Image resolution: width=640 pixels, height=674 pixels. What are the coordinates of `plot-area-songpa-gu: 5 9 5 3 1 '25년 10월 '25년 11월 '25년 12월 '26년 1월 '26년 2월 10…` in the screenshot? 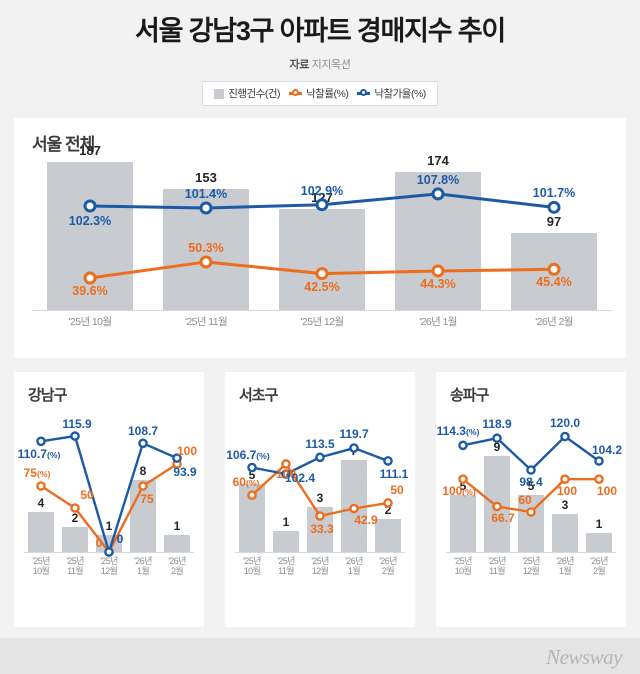 It's located at (529, 497).